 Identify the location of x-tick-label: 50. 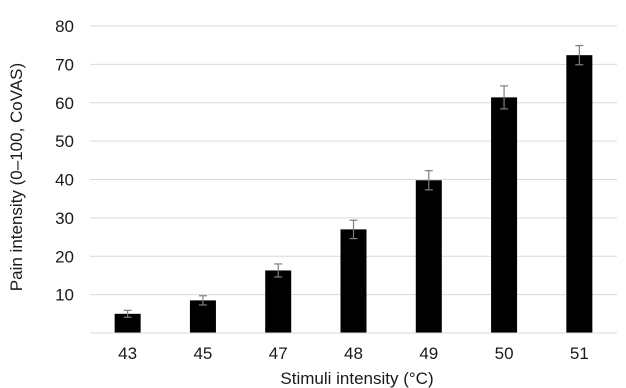
(504, 353).